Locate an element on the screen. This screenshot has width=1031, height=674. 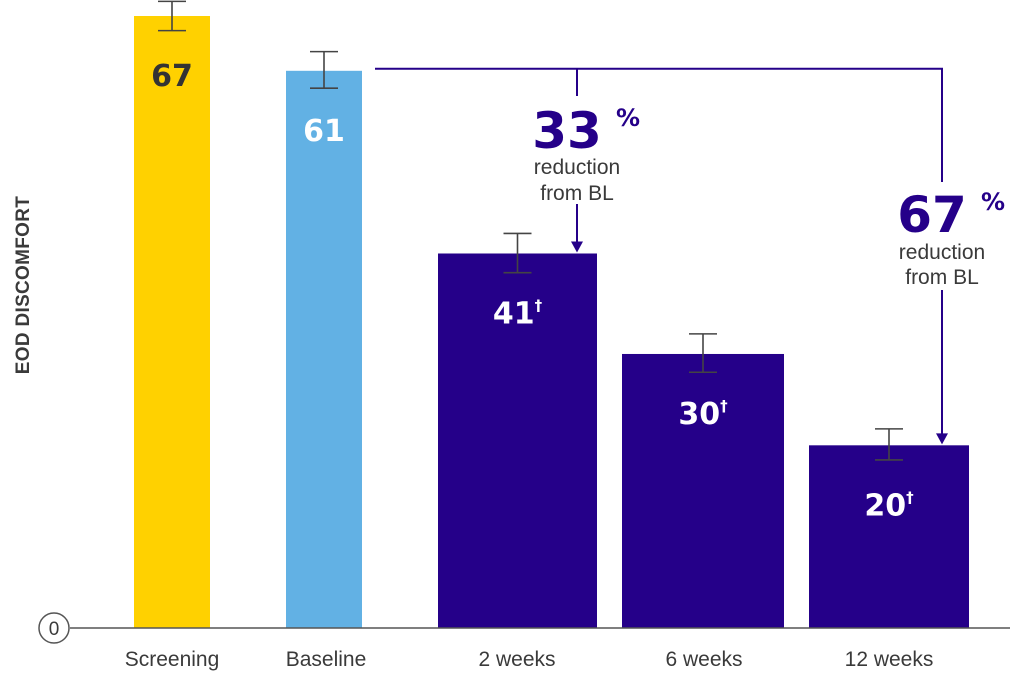
annotation-backdrop is located at coordinates (945, 236).